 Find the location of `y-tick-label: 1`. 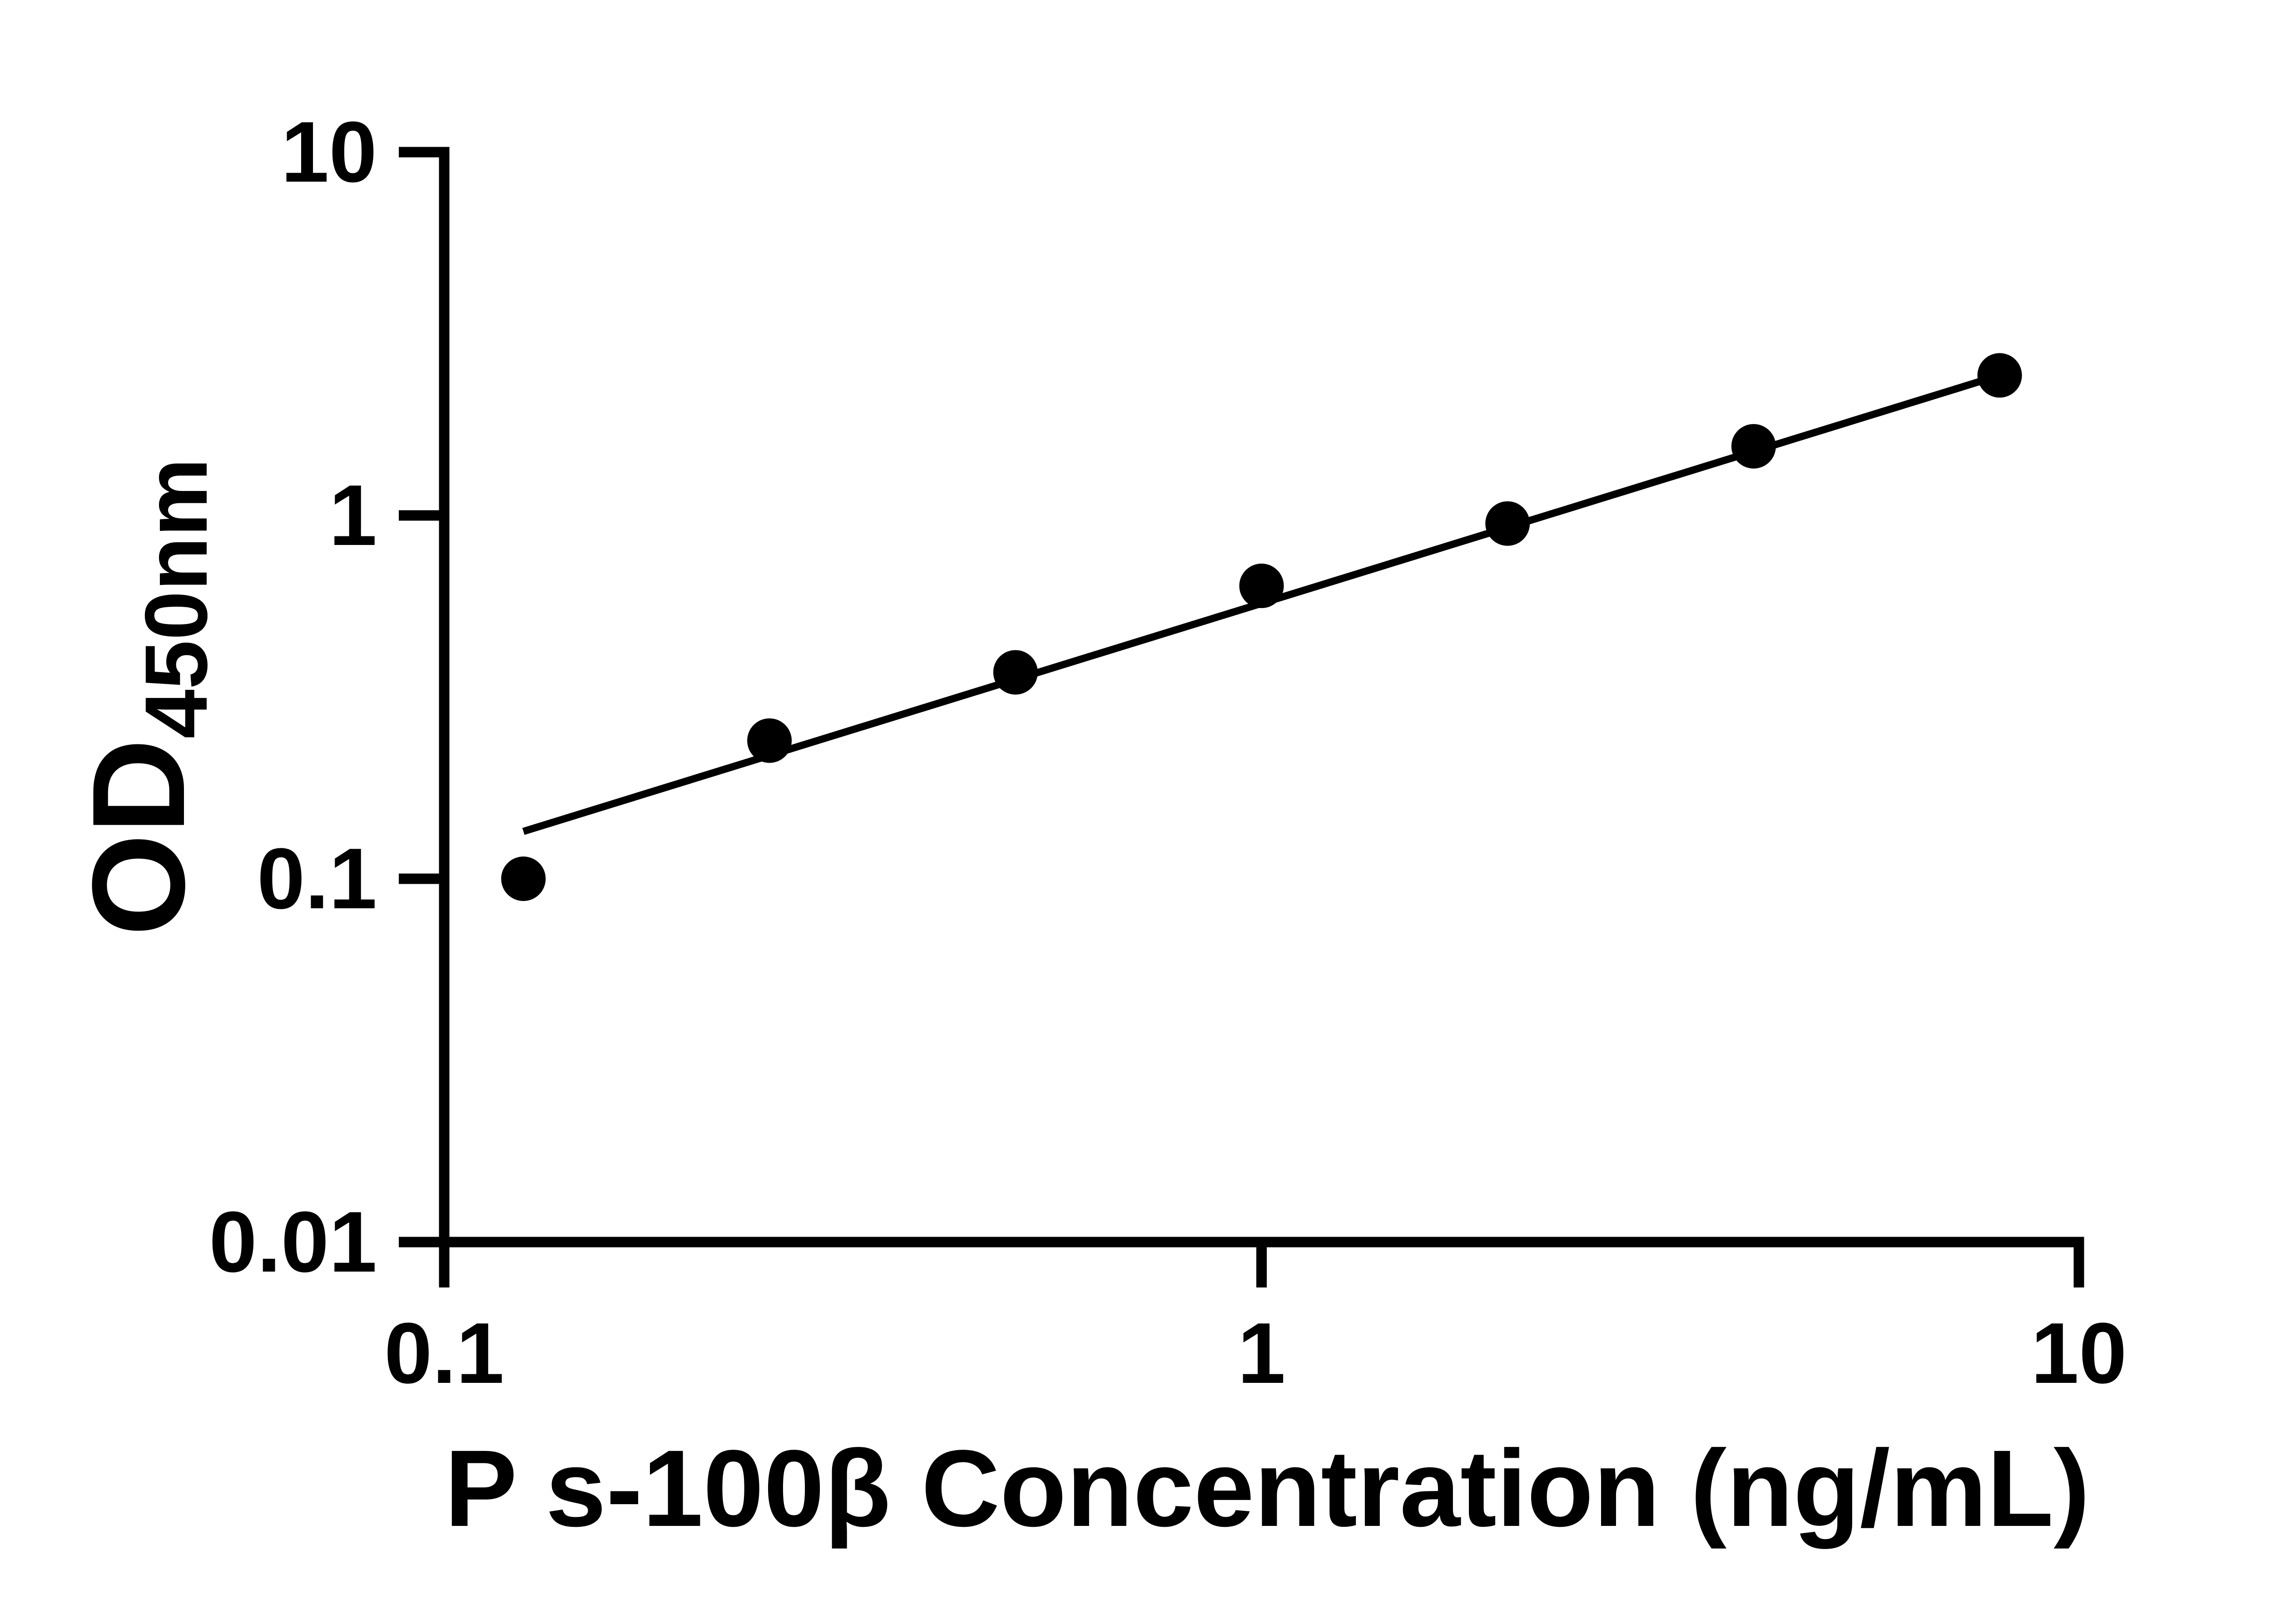

y-tick-label: 1 is located at coordinates (353, 515).